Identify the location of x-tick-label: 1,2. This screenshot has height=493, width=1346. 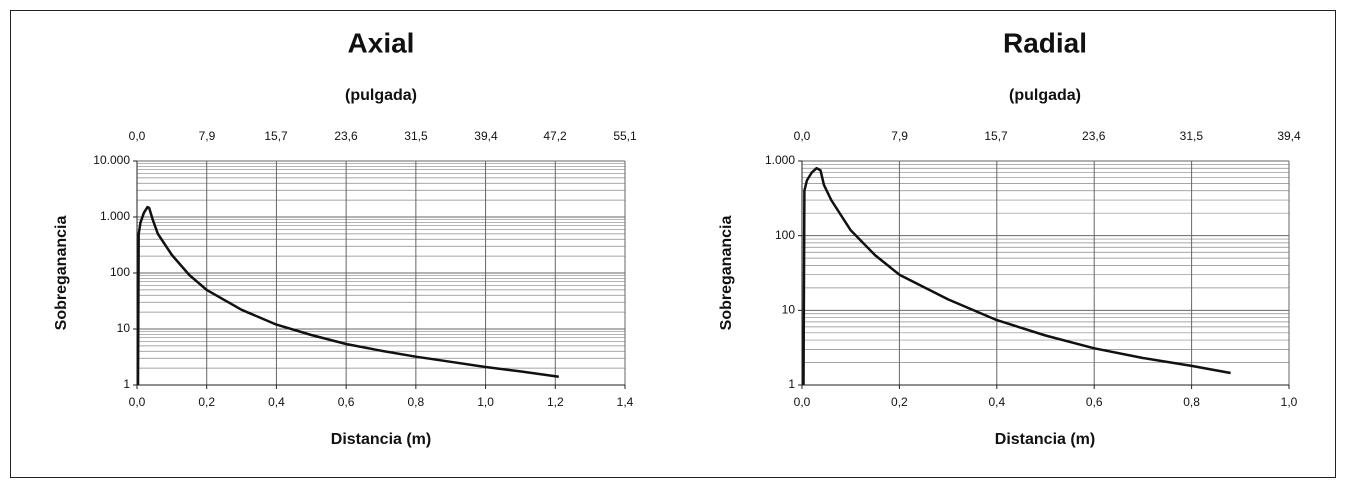
(555, 402).